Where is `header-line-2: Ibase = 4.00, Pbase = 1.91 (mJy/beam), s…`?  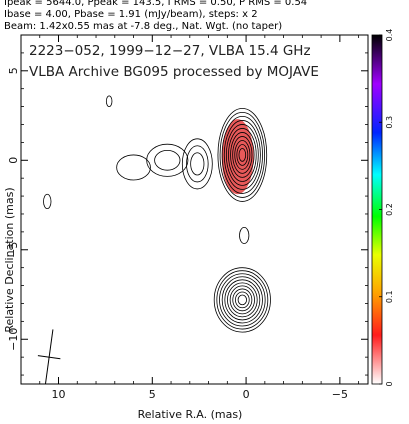
header-line-2: Ibase = 4.00, Pbase = 1.91 (mJy/beam), s… is located at coordinates (131, 14).